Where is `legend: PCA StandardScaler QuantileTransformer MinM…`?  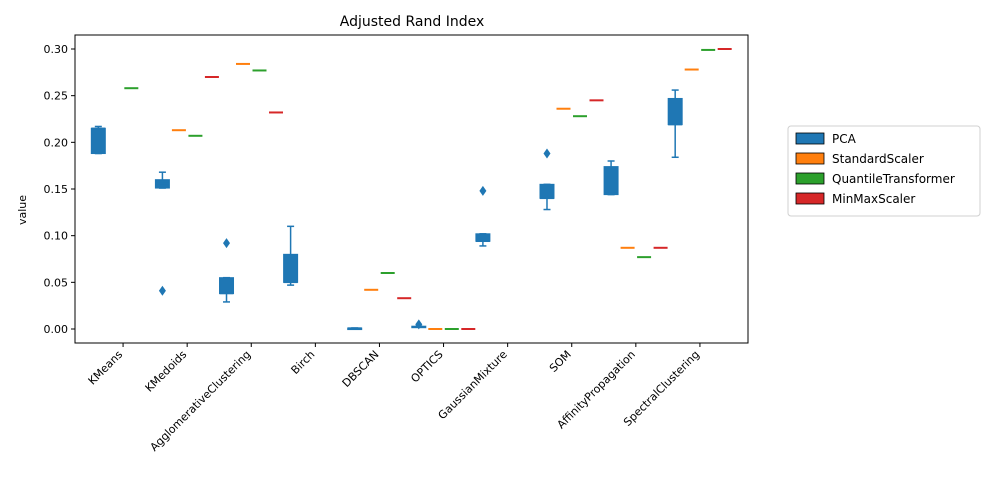
legend: PCA StandardScaler QuantileTransformer MinM… is located at coordinates (884, 171).